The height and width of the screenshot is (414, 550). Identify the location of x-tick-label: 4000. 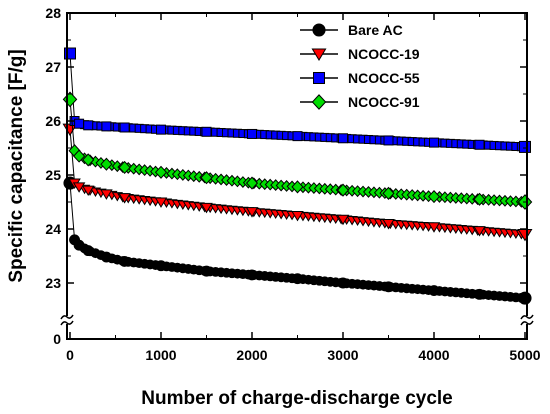
(433, 355).